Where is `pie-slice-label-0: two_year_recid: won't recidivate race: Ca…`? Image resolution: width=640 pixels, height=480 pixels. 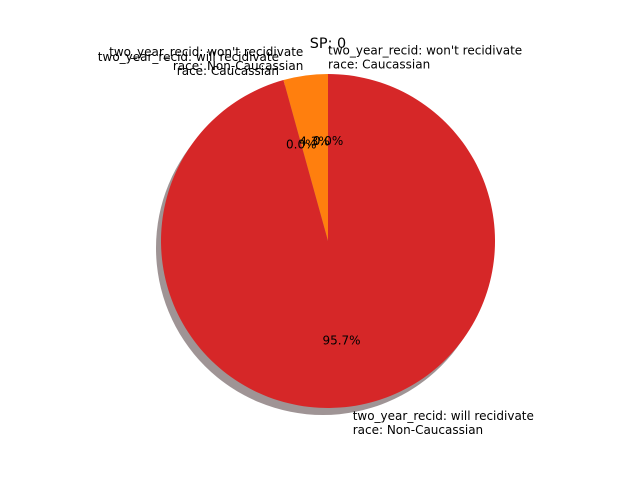
pie-slice-label-0: two_year_recid: won't recidivate race: Ca… is located at coordinates (425, 57).